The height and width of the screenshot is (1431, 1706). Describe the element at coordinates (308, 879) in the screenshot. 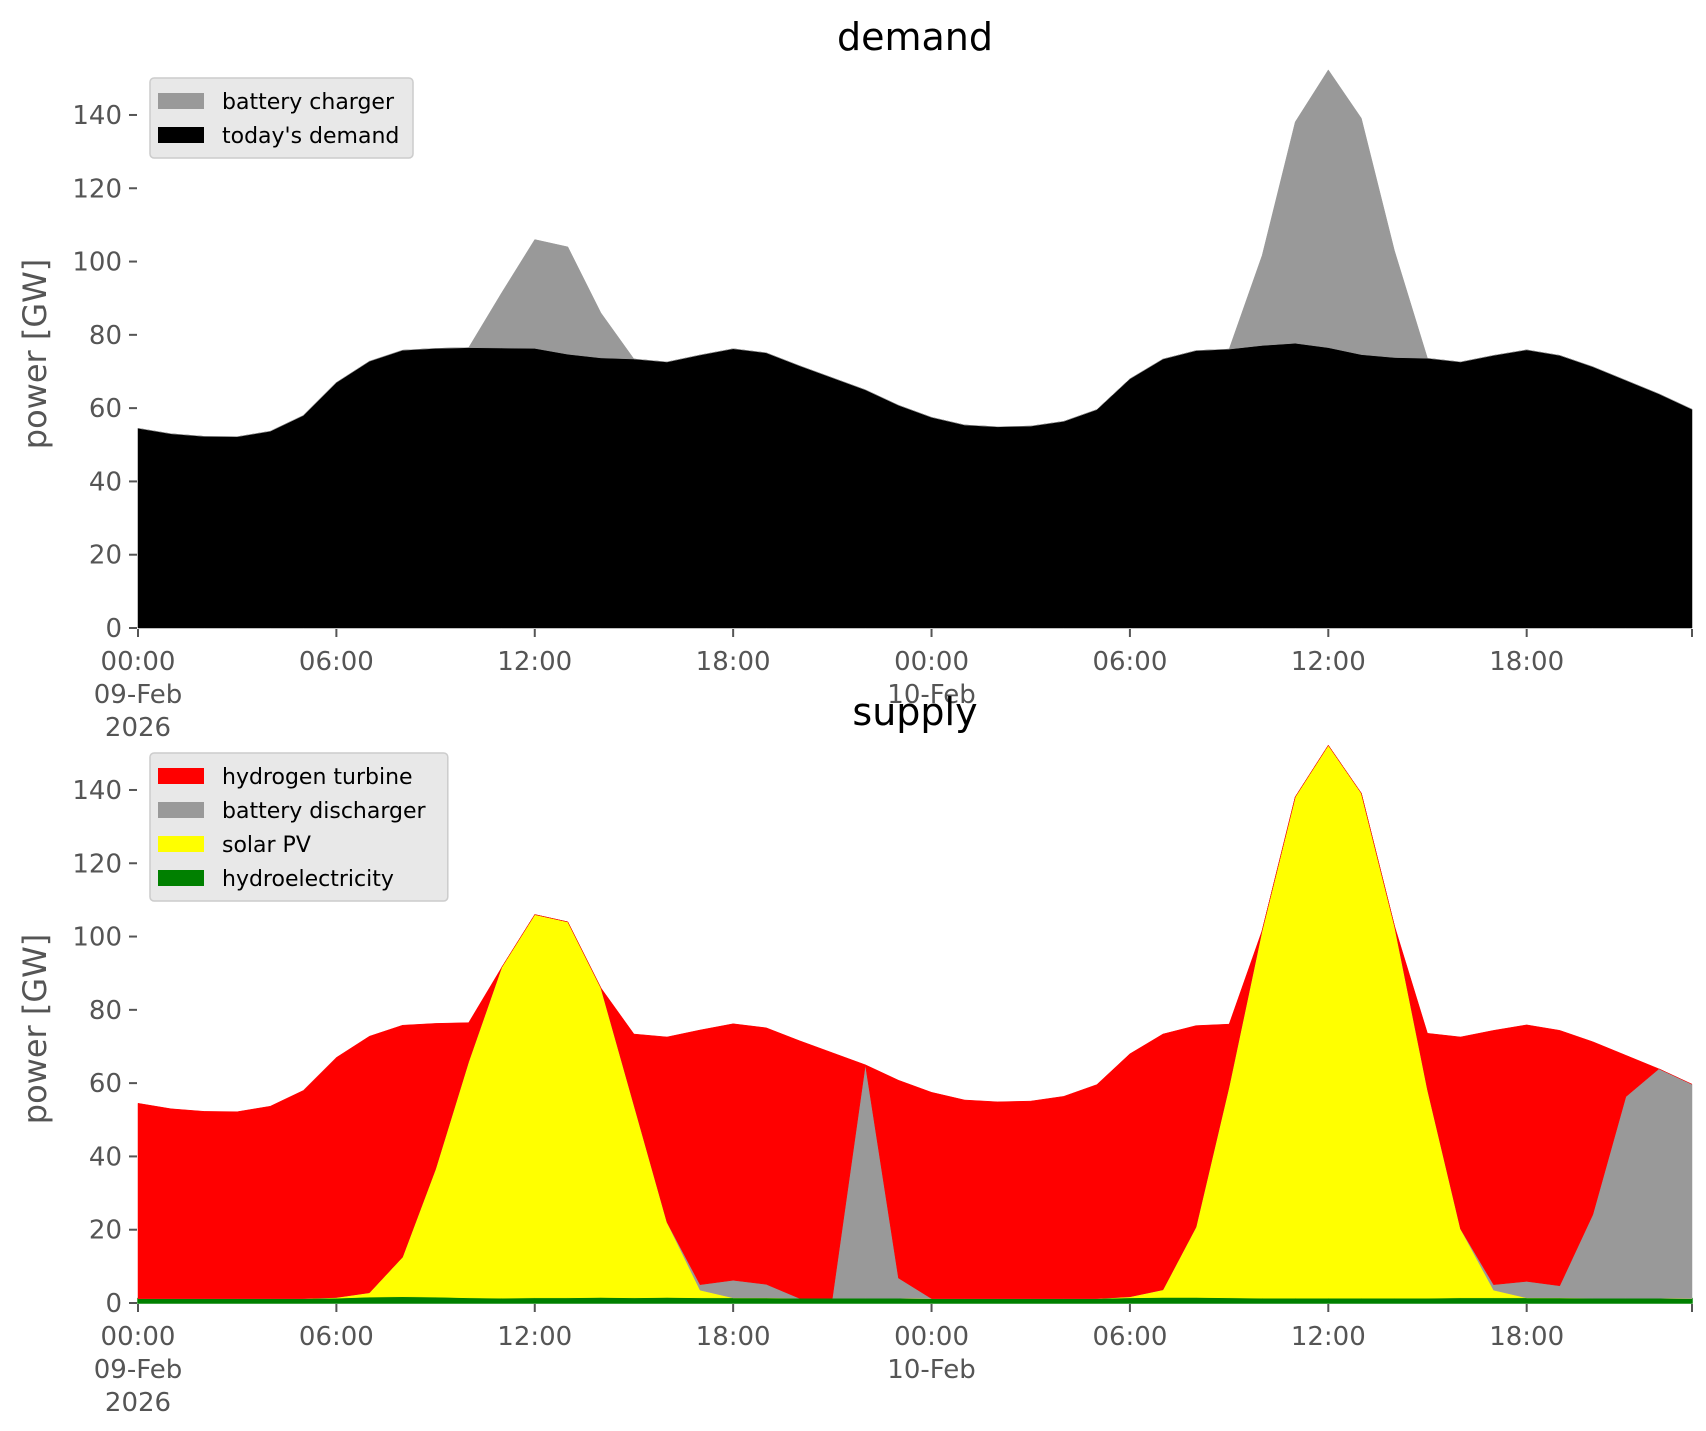

I see `legend-label-hydroelectricity: hydroelectricity` at that location.